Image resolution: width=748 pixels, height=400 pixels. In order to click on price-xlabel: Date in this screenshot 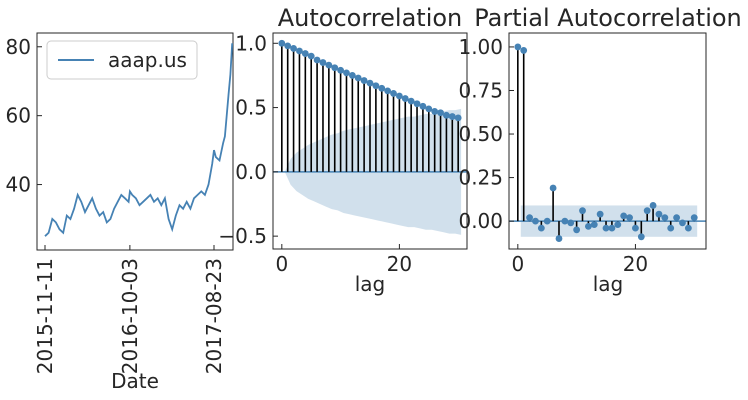, I will do `click(135, 381)`.